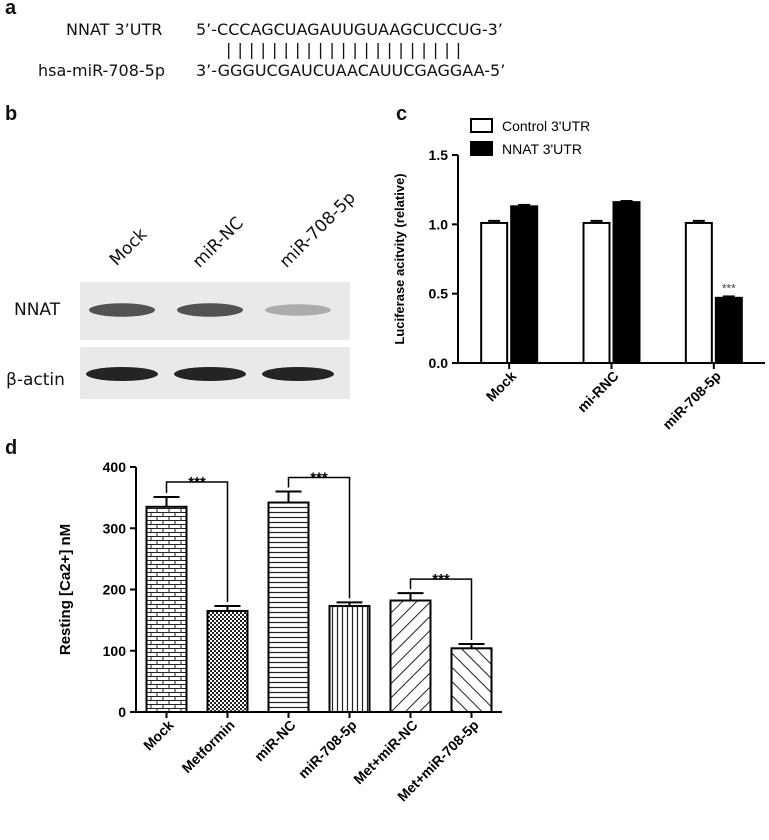 The width and height of the screenshot is (769, 840). What do you see at coordinates (317, 230) in the screenshot?
I see `lane-label-mir708: miR-708-5p` at bounding box center [317, 230].